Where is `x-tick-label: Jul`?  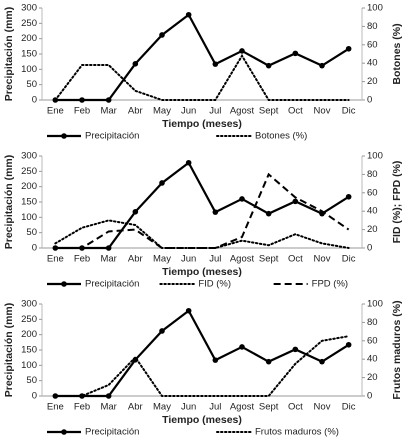 x-tick-label: Jul is located at coordinates (215, 407).